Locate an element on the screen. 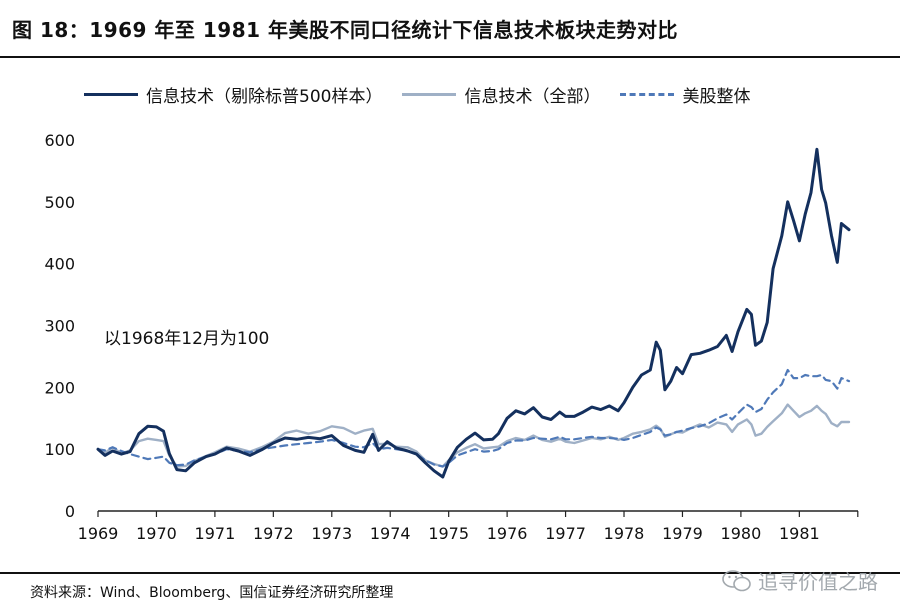  x-tick-label: 1979 is located at coordinates (682, 533).